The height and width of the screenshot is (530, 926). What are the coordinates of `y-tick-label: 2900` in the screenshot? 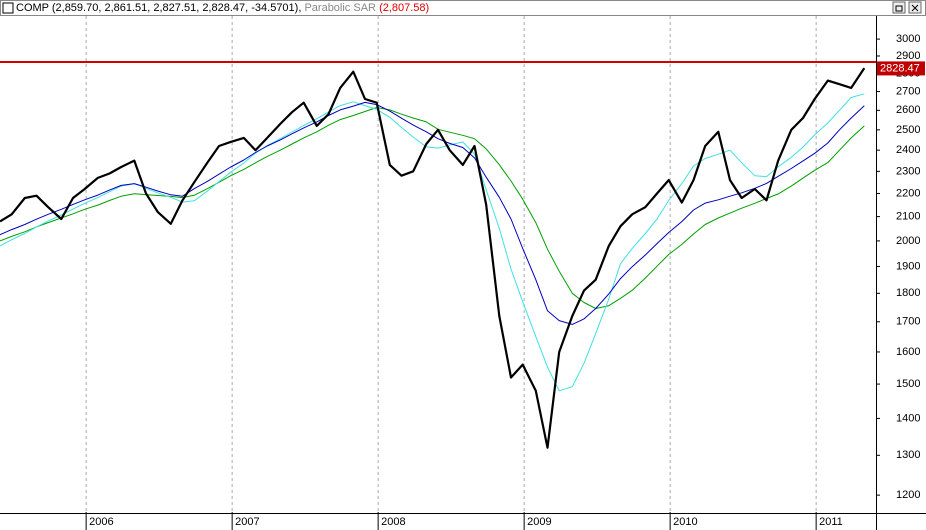 It's located at (908, 56).